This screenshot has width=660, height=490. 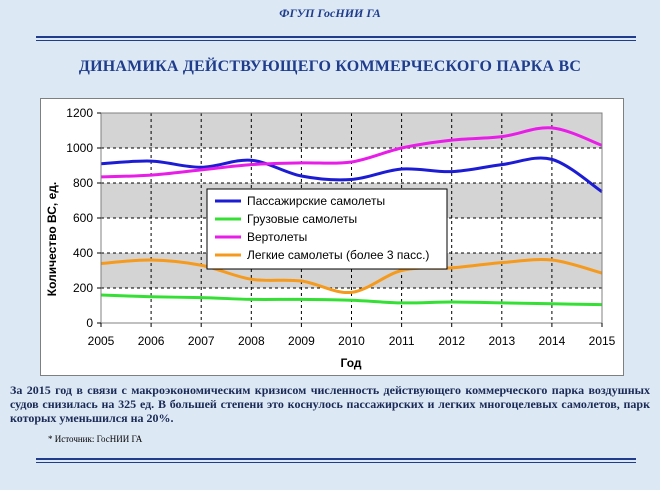 I want to click on x-tick-label: 2011, so click(x=402, y=341).